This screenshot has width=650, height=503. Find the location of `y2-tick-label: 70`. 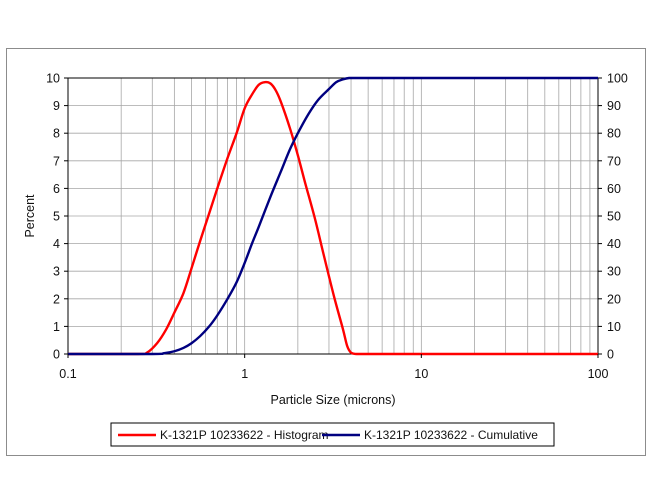

y2-tick-label: 70 is located at coordinates (614, 161).